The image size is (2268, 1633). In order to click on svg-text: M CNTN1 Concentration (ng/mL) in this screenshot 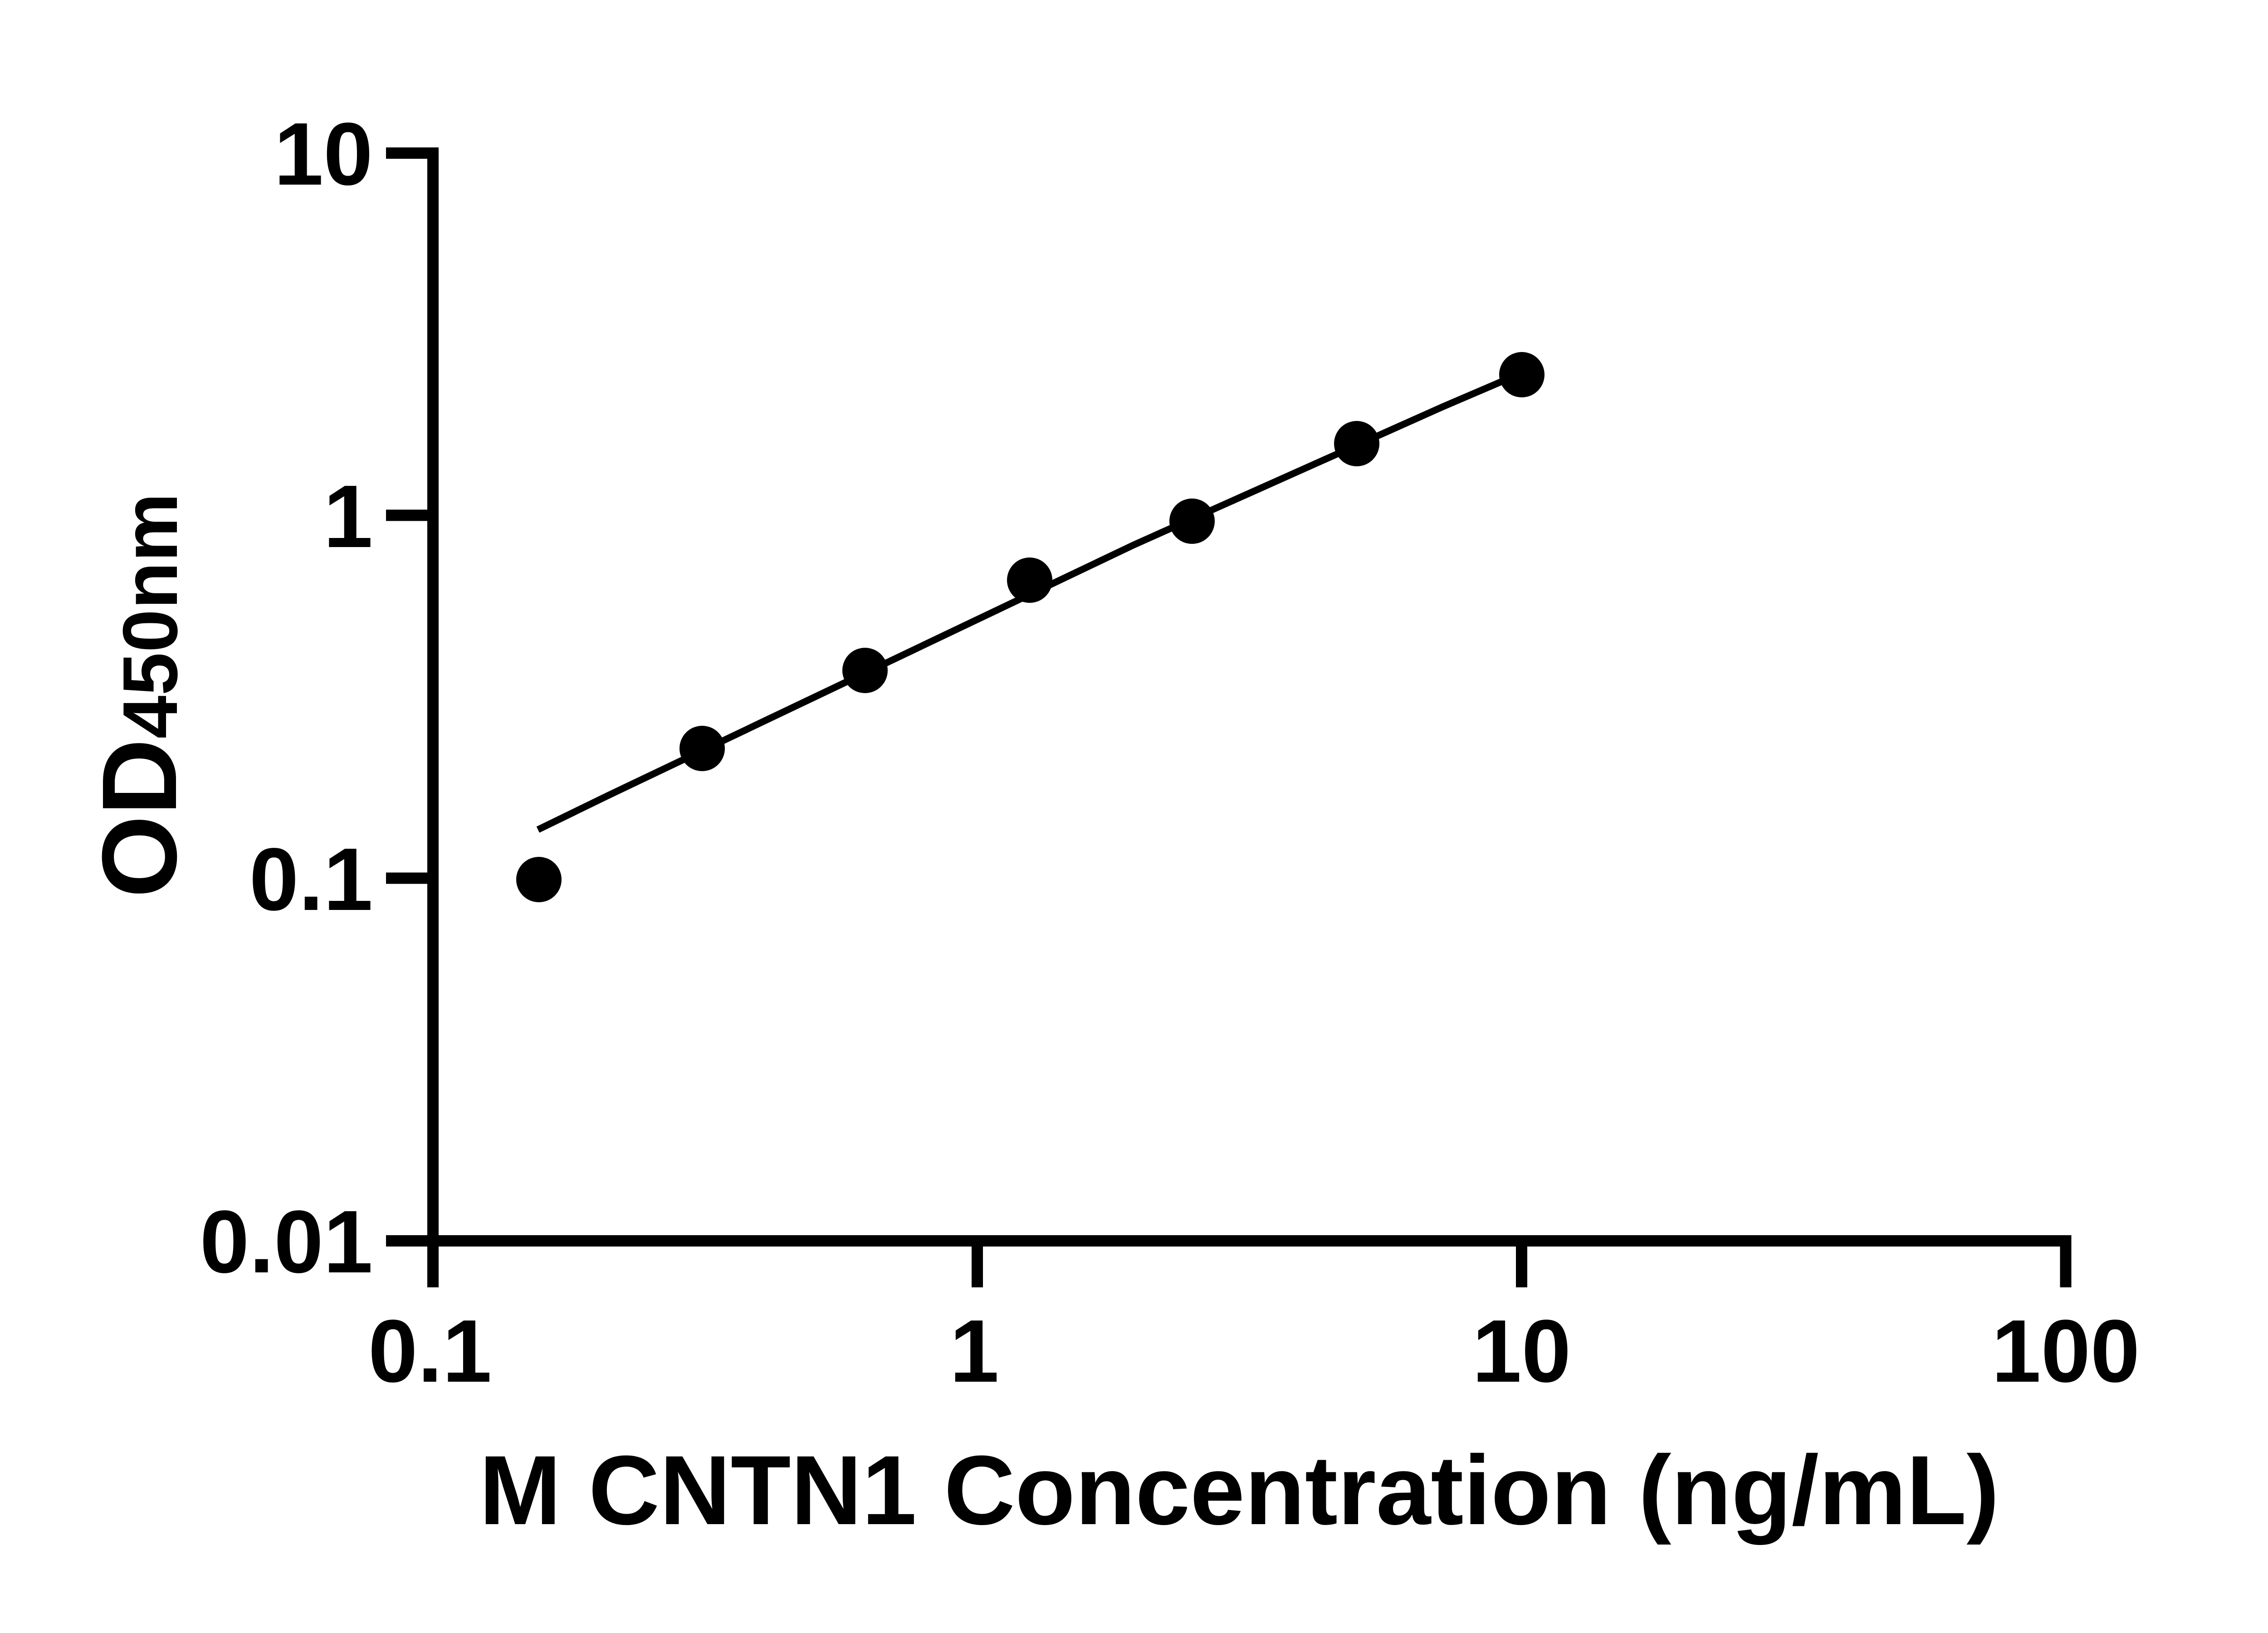, I will do `click(1239, 1490)`.